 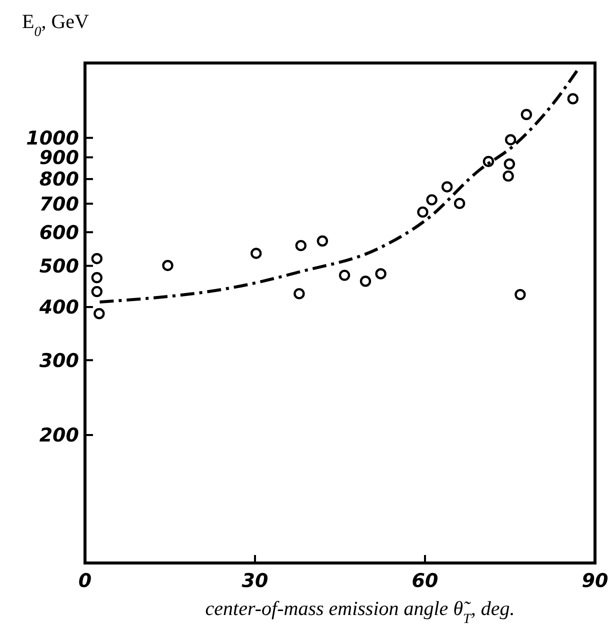 I want to click on y-tick-label: 200, so click(x=59, y=435).